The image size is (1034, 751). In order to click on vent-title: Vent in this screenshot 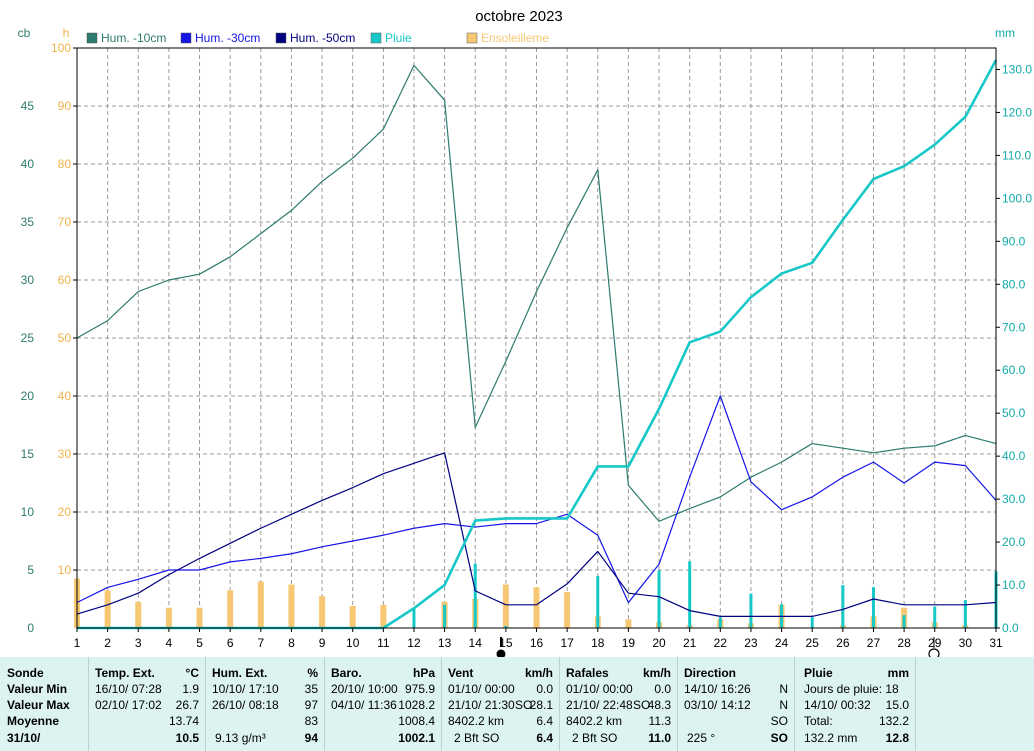, I will do `click(461, 673)`.